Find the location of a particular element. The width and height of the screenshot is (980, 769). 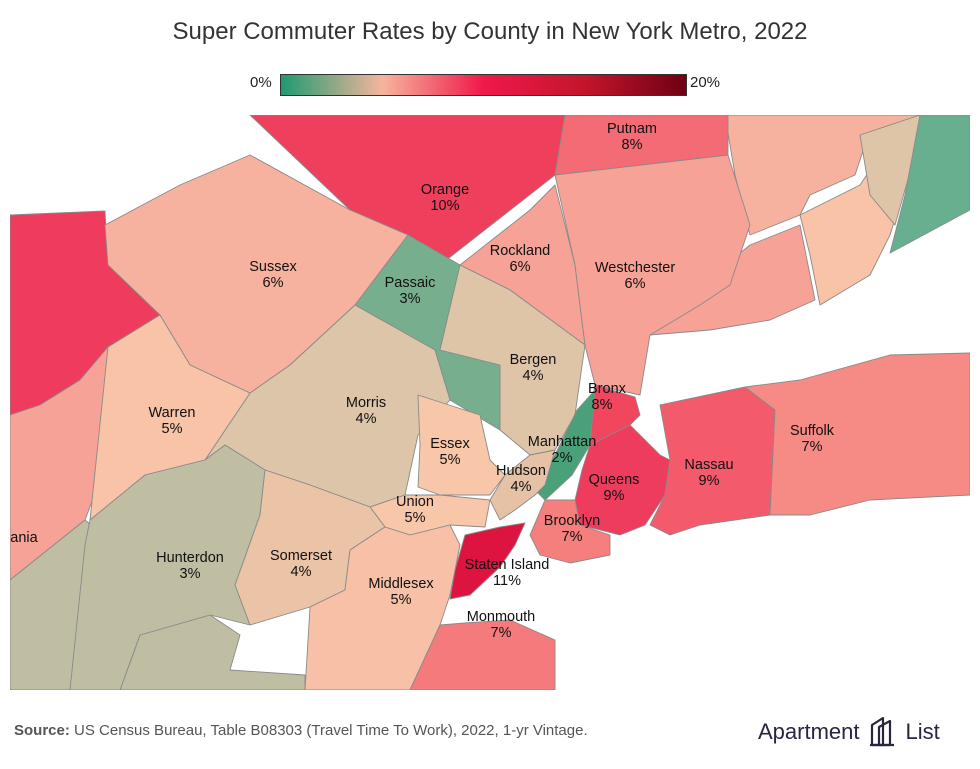

region-connecticut-east is located at coordinates (929, 184).